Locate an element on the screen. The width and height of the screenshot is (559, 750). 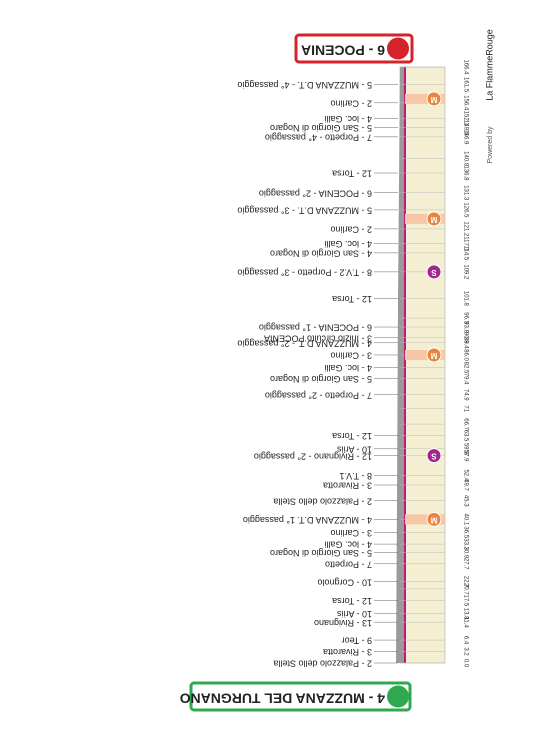
km-label: 161.5 is located at coordinates (465, 85).